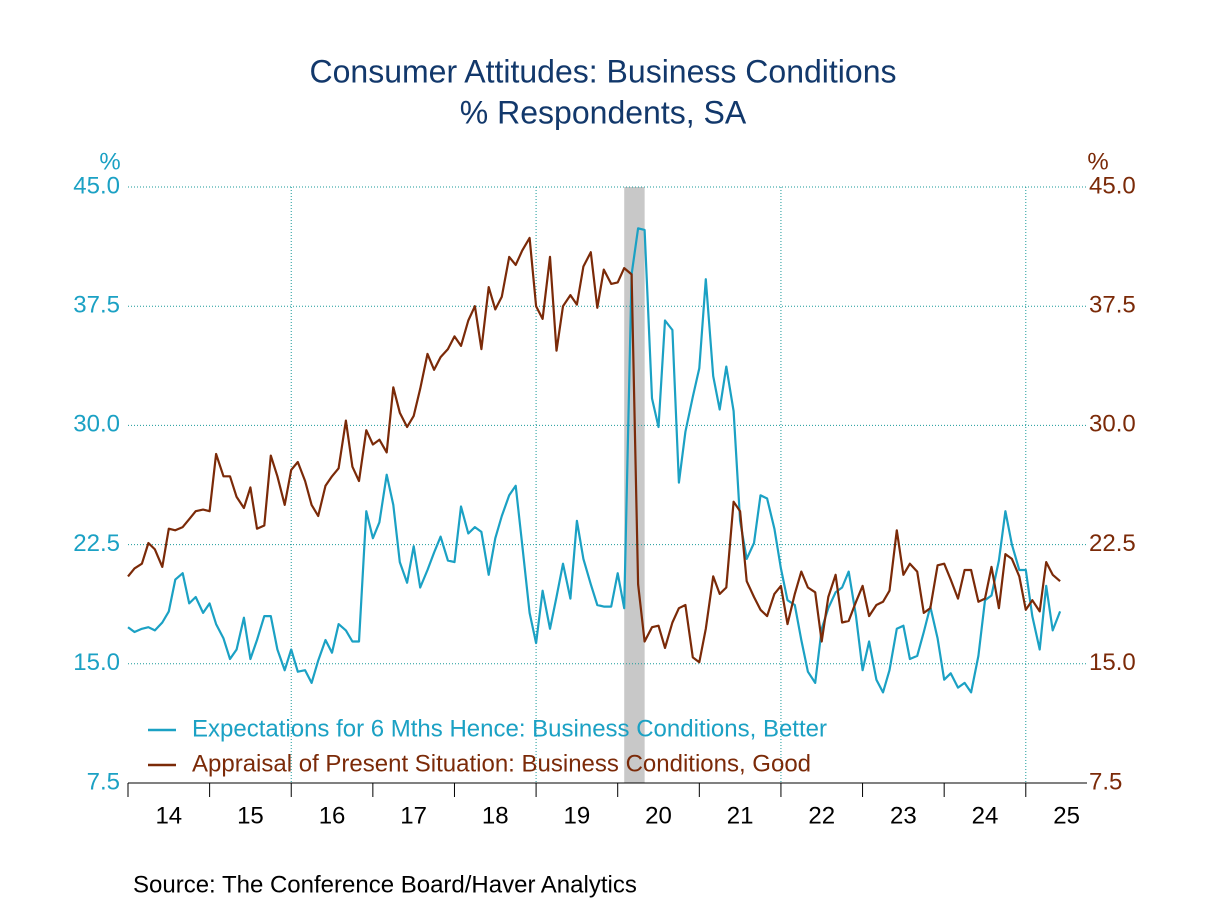  What do you see at coordinates (1112, 543) in the screenshot?
I see `y2-tick-label: 22.5` at bounding box center [1112, 543].